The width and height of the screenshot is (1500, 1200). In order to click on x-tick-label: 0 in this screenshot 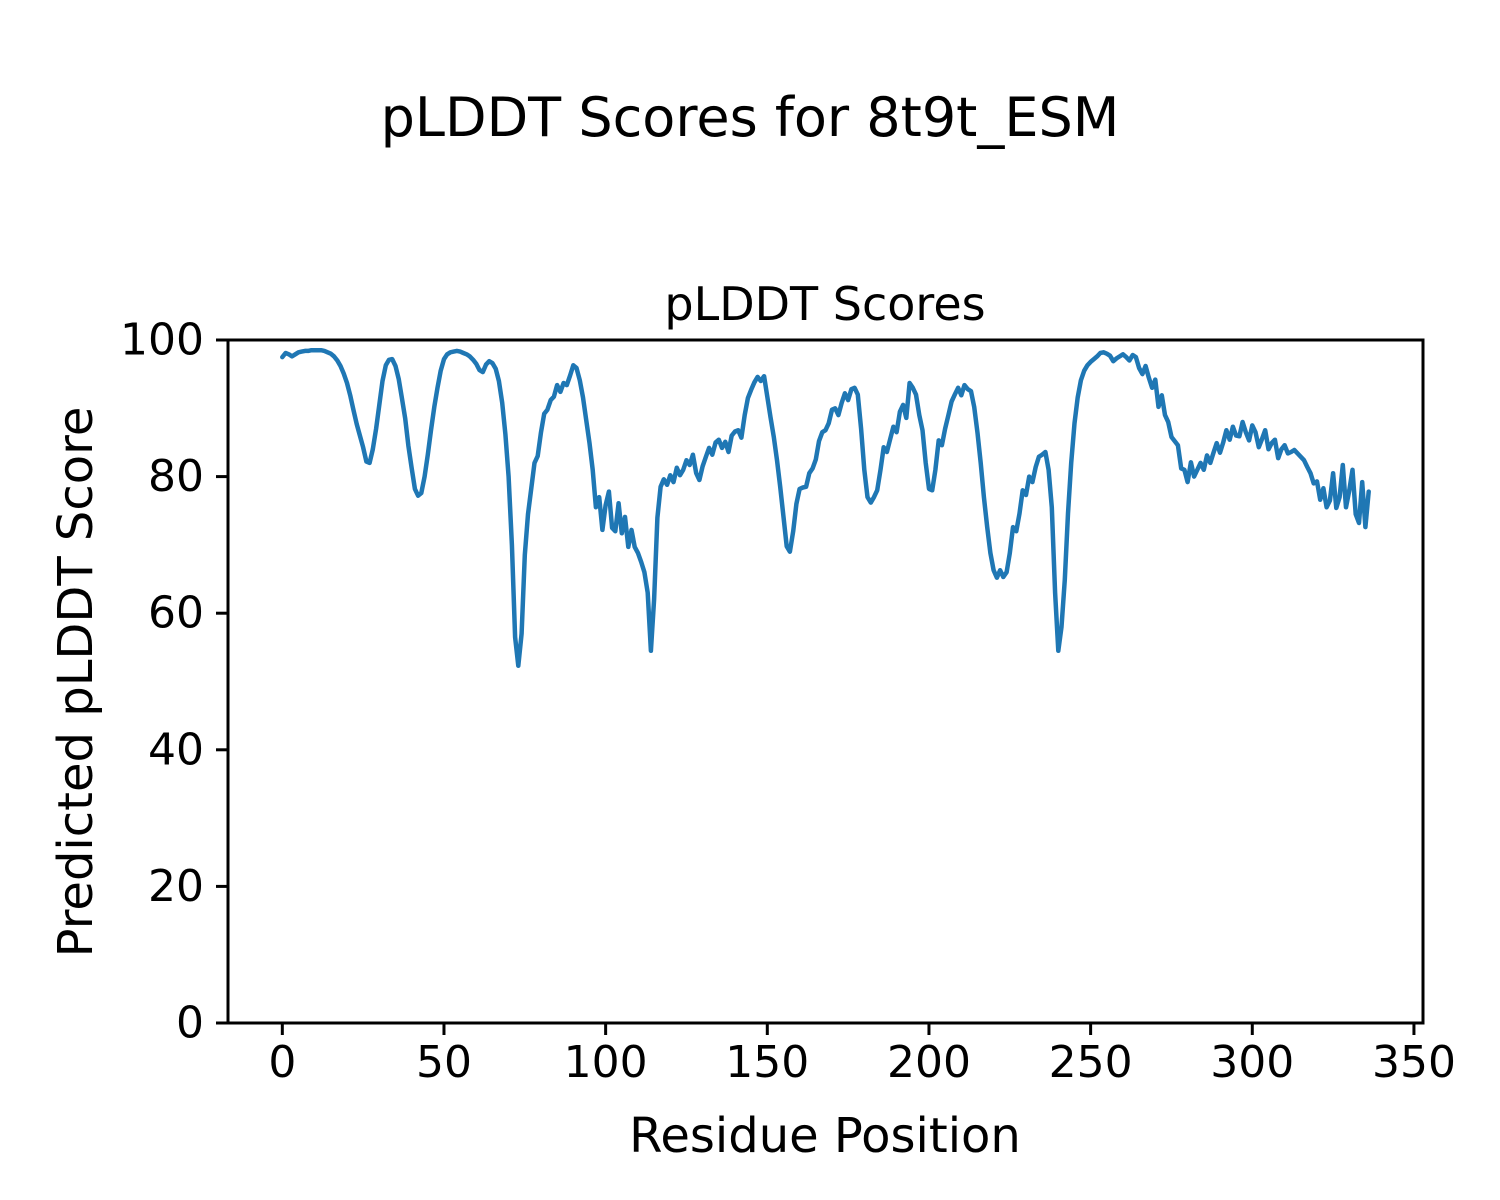, I will do `click(282, 1062)`.